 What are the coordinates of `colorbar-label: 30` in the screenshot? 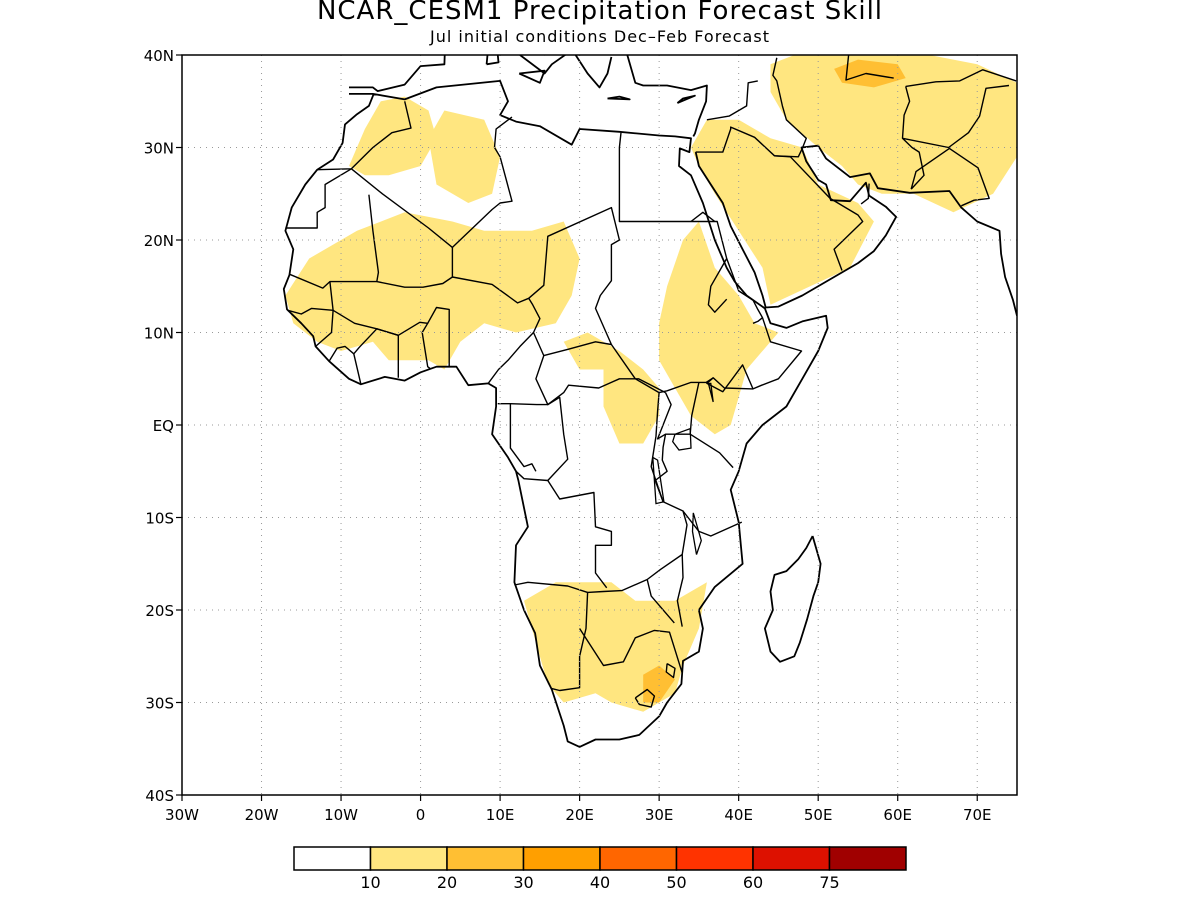 It's located at (523, 882).